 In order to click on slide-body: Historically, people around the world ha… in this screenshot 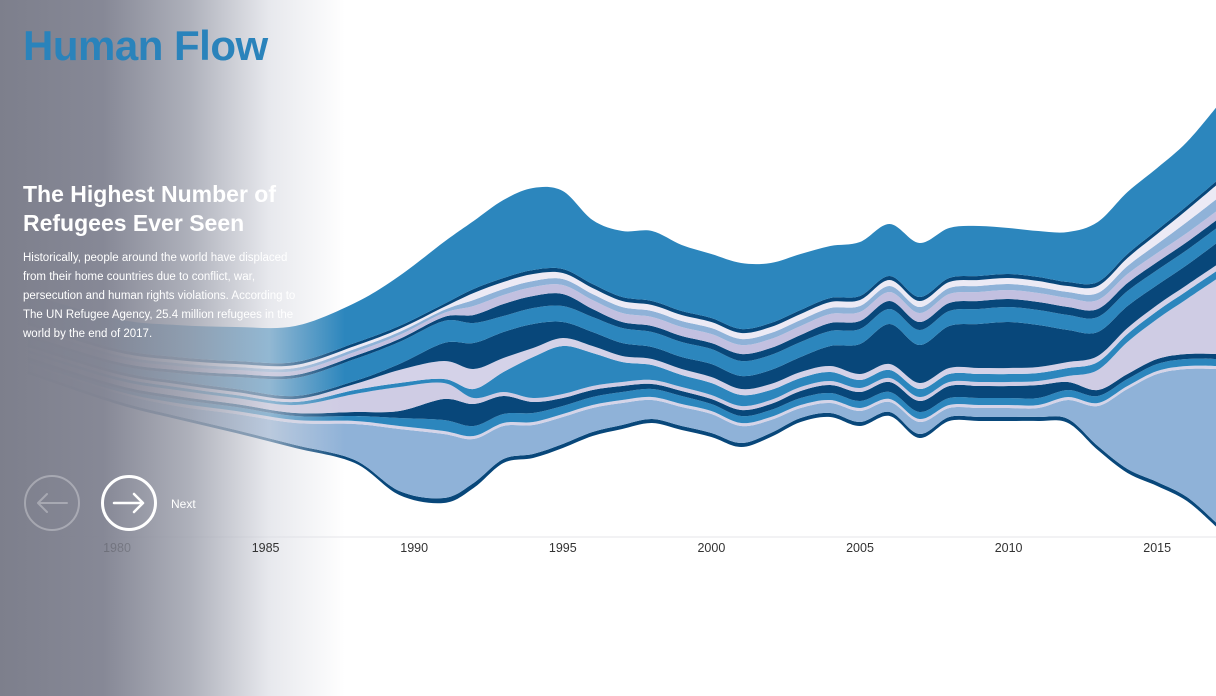, I will do `click(159, 296)`.